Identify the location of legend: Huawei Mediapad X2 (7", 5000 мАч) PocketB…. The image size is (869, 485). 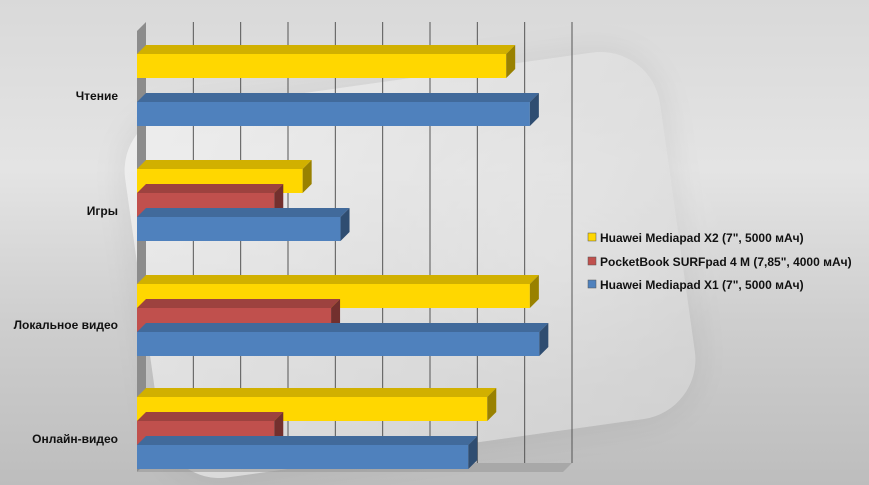
(719, 261).